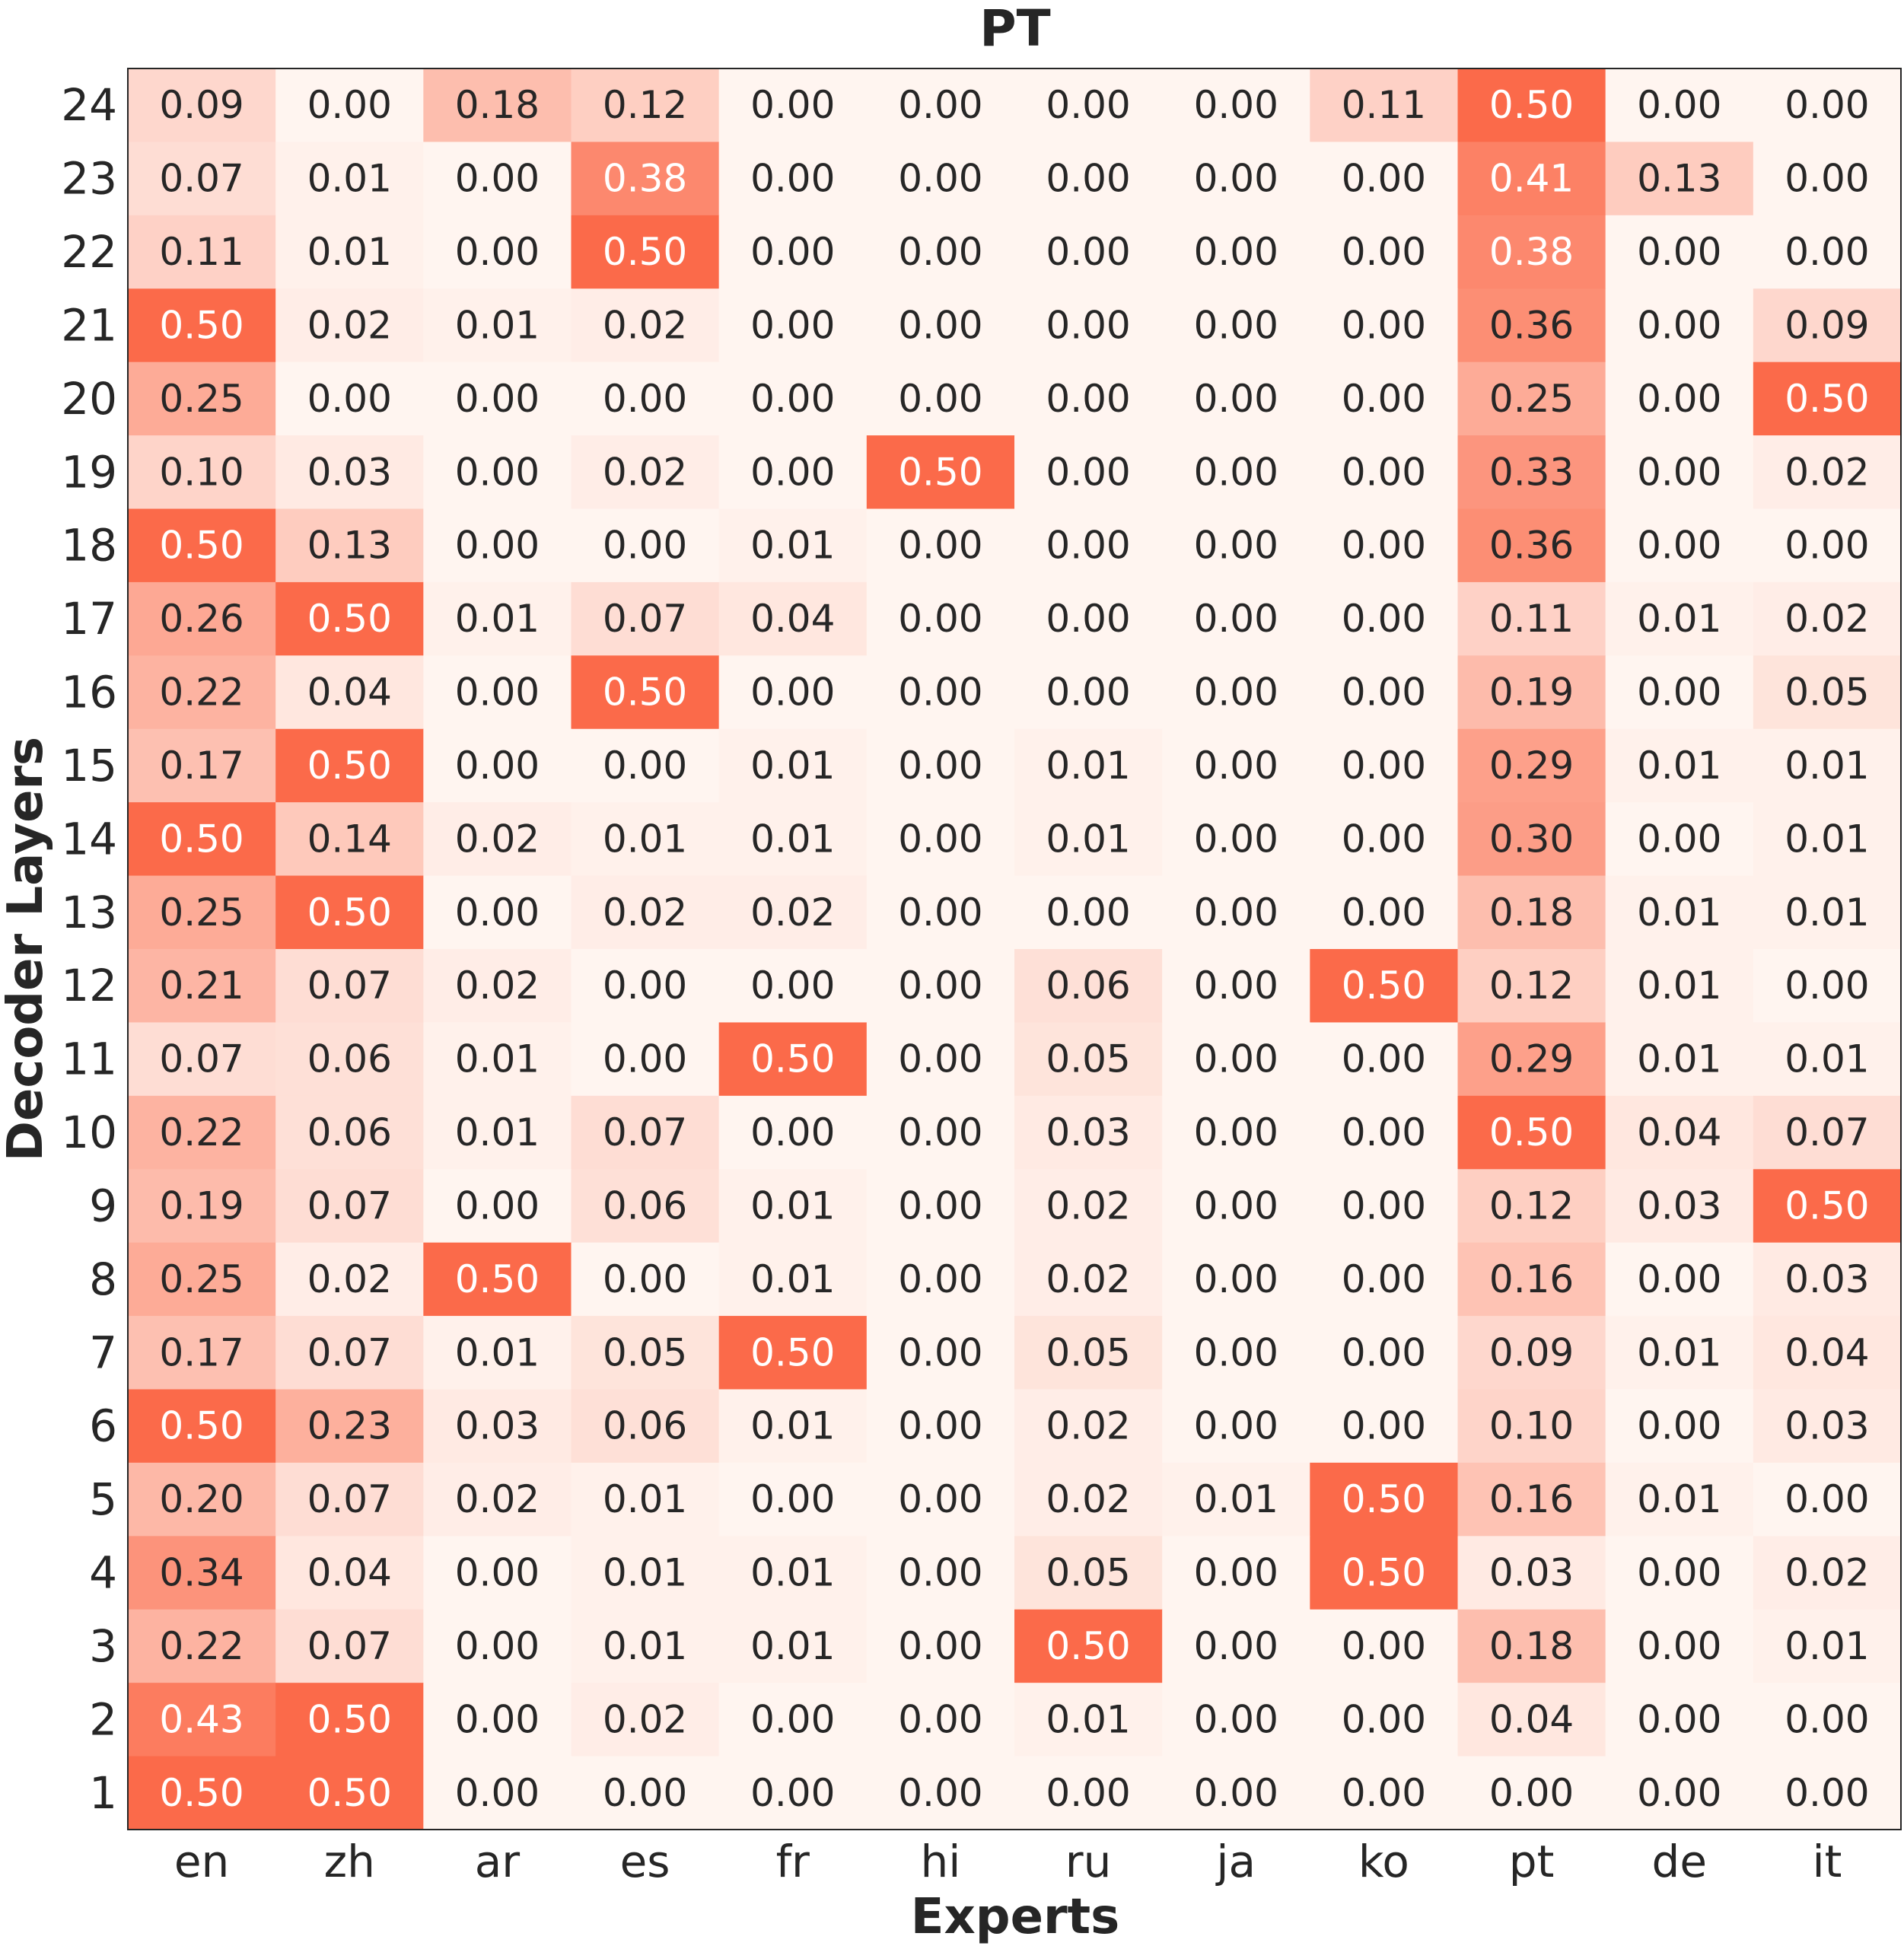  What do you see at coordinates (645, 1352) in the screenshot?
I see `cell-value-label: 0.05` at bounding box center [645, 1352].